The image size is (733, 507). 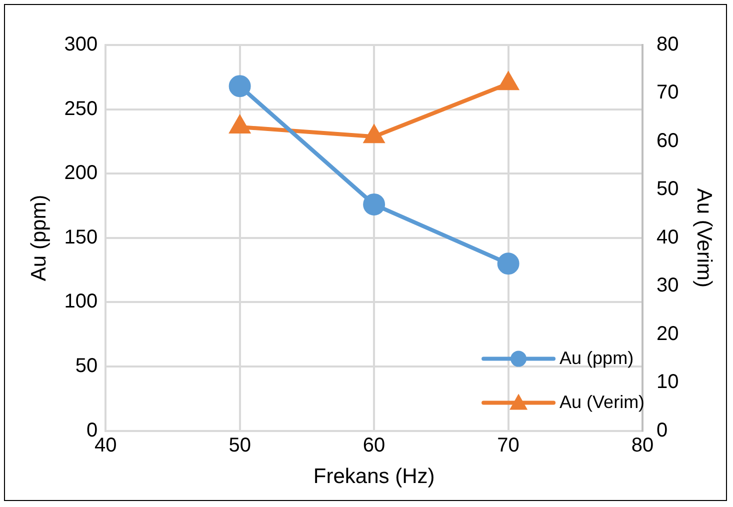 What do you see at coordinates (597, 358) in the screenshot?
I see `legend-label: Au (ppm)` at bounding box center [597, 358].